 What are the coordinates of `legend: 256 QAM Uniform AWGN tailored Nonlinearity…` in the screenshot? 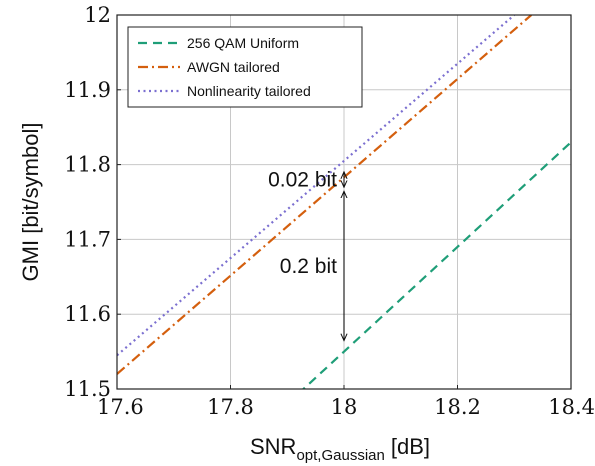 It's located at (245, 67).